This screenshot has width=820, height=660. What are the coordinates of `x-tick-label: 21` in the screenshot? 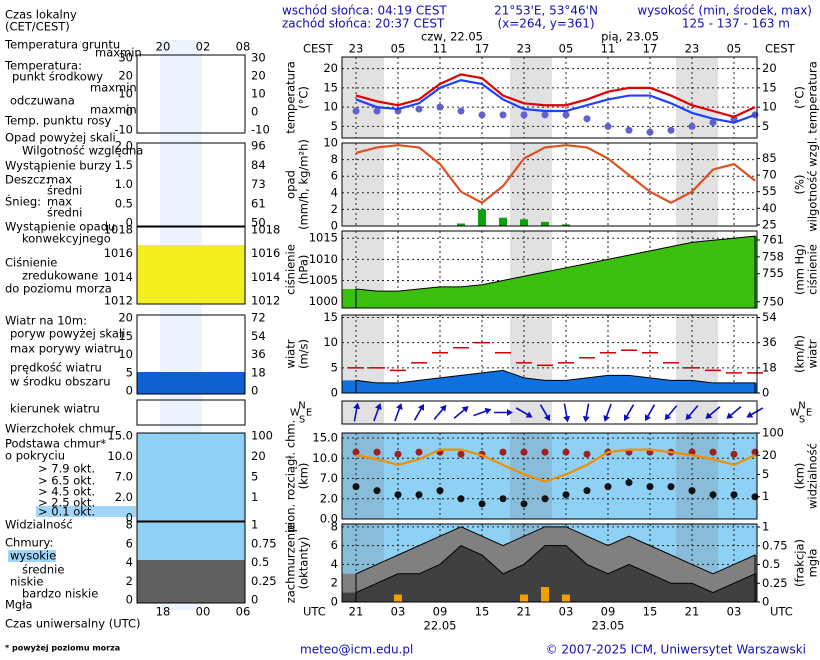 It's located at (524, 612).